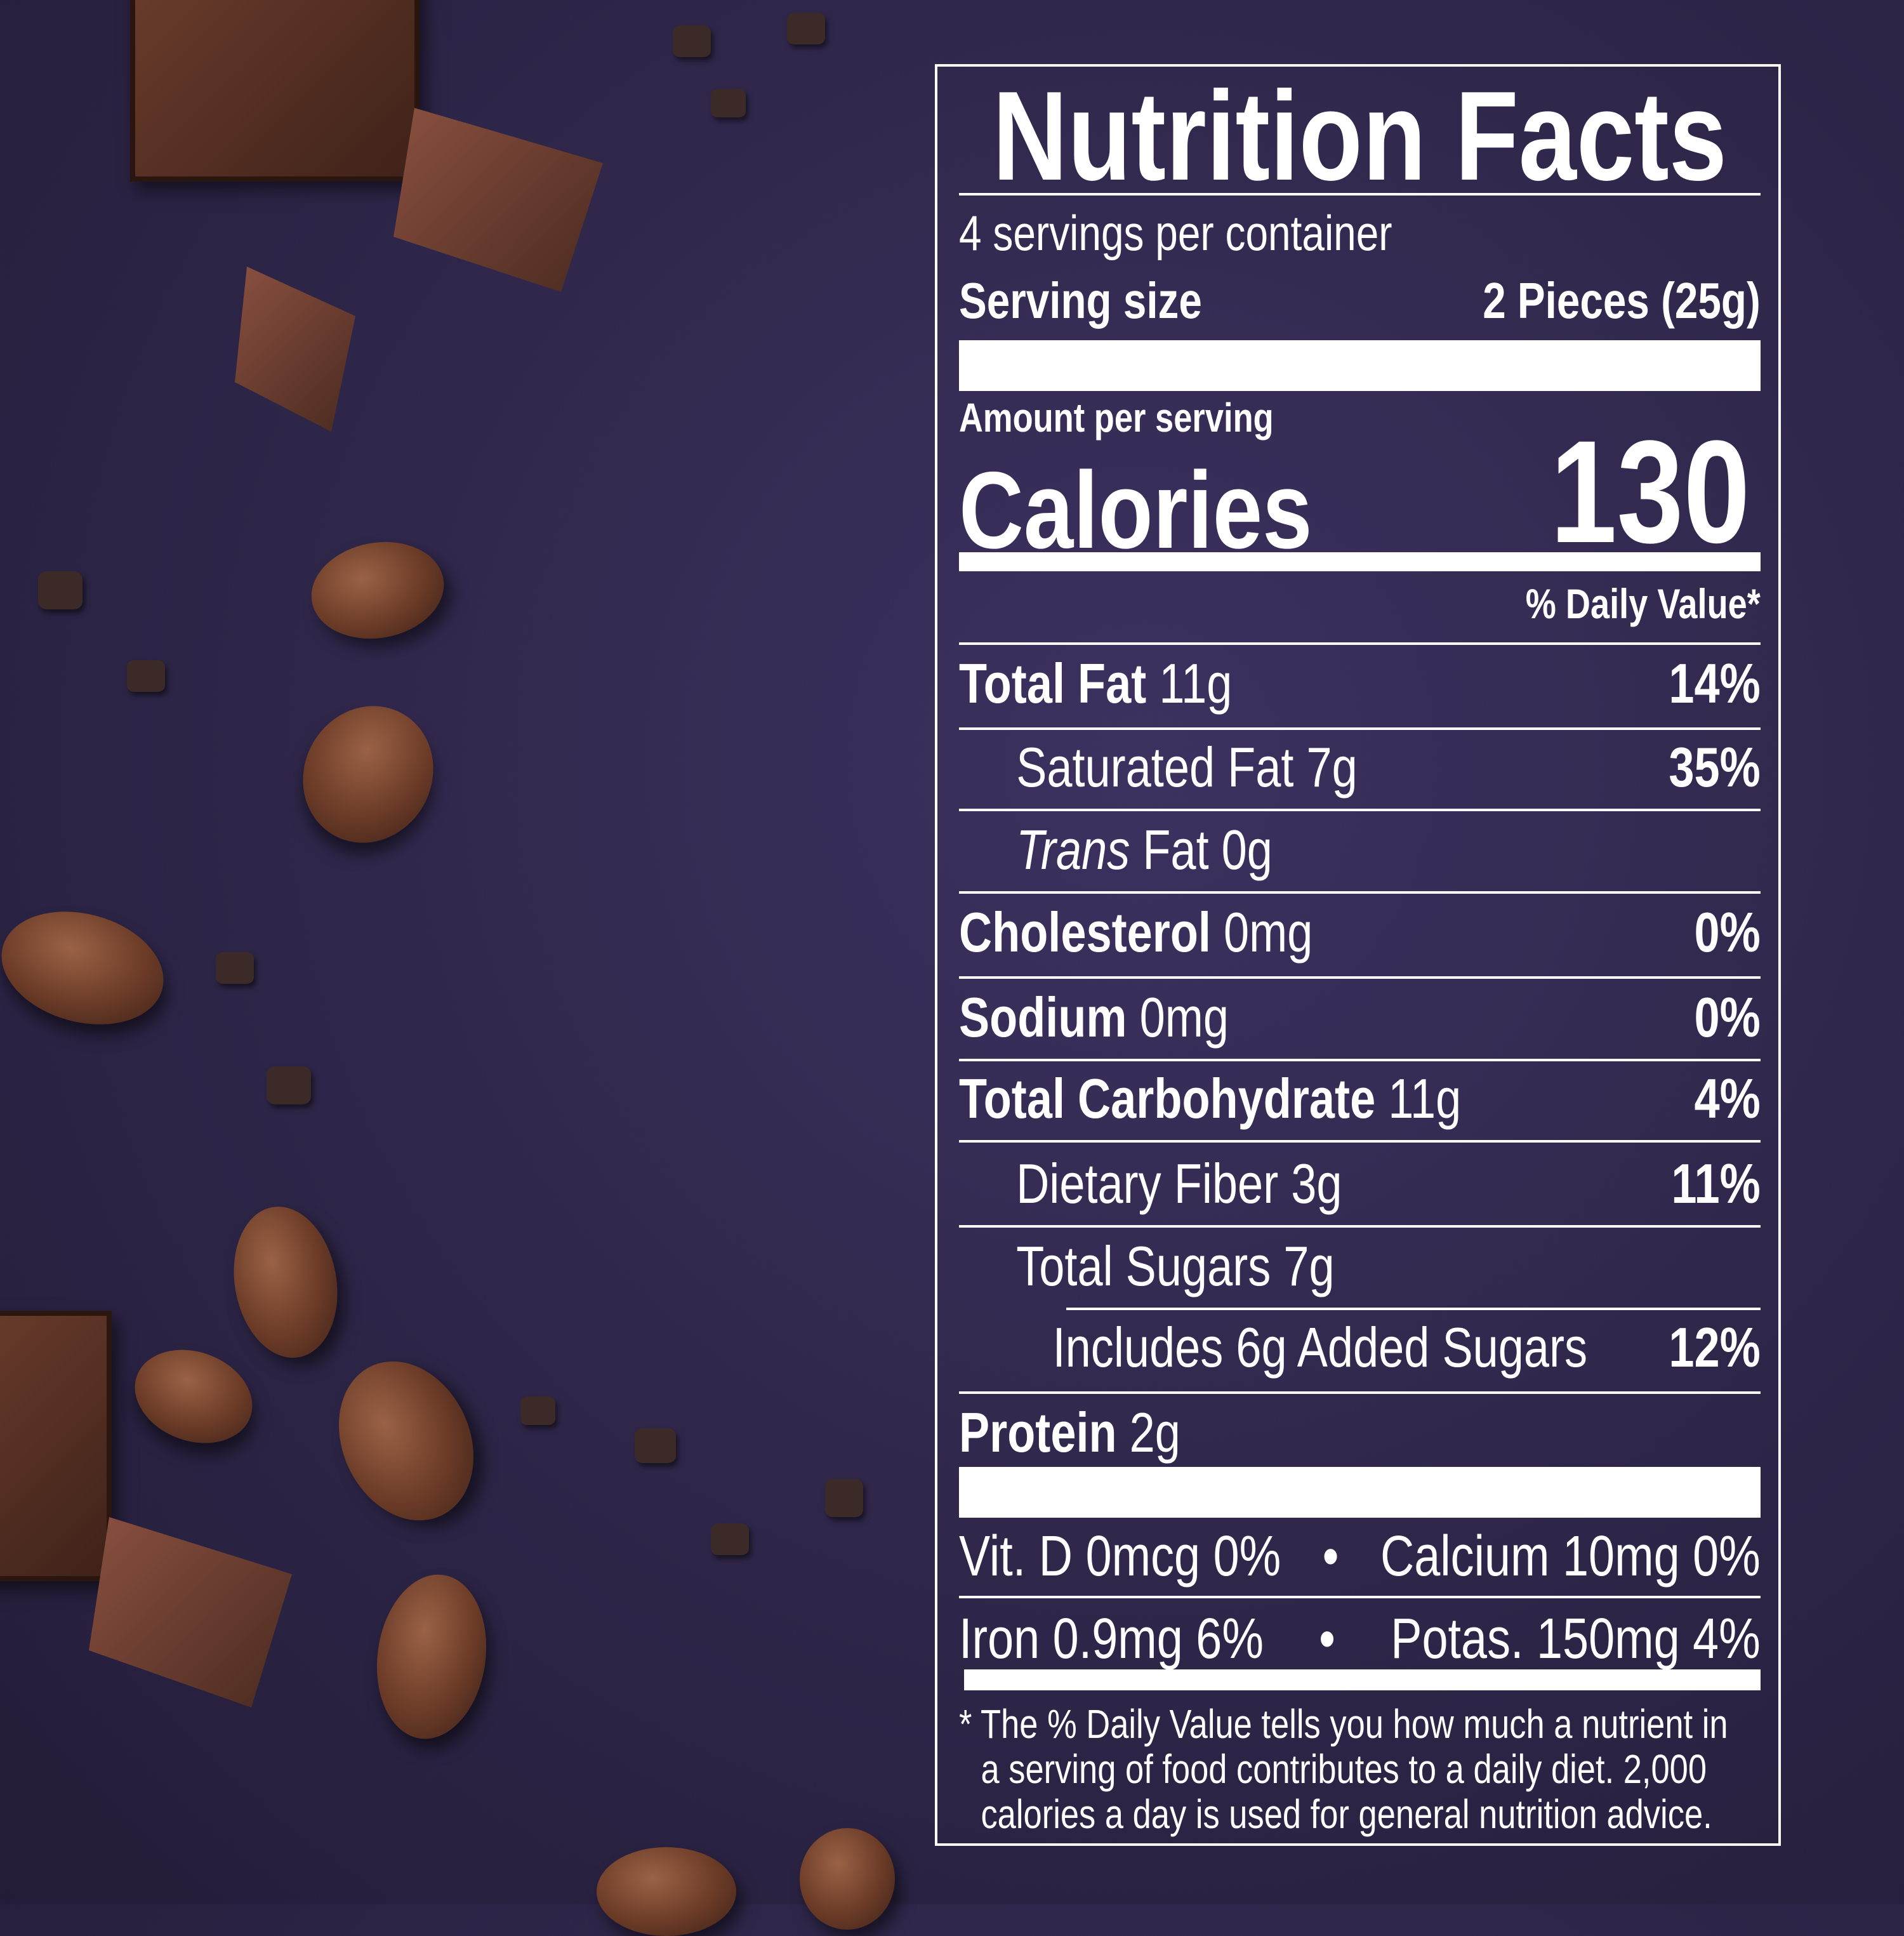  What do you see at coordinates (1360, 603) in the screenshot?
I see `daily-value-header-row: % Daily Value*` at bounding box center [1360, 603].